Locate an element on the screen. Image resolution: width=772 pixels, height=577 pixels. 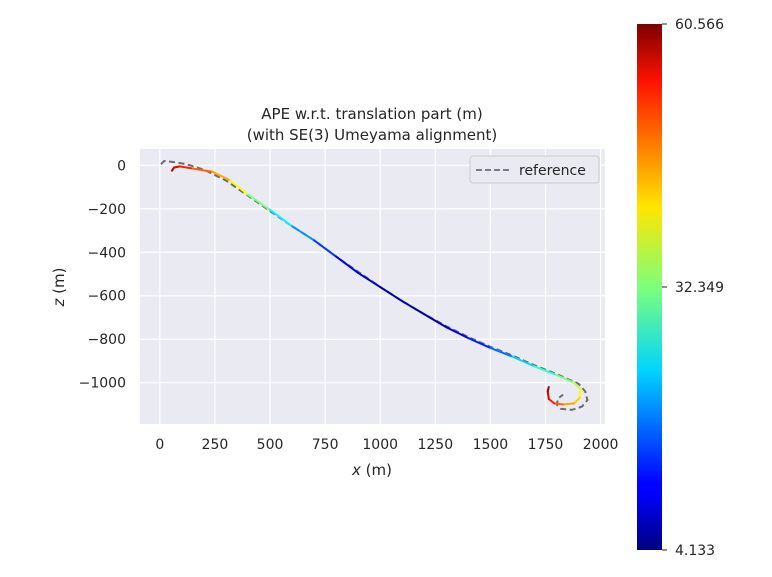
colorbar-tick-label: 60.566 is located at coordinates (699, 25).